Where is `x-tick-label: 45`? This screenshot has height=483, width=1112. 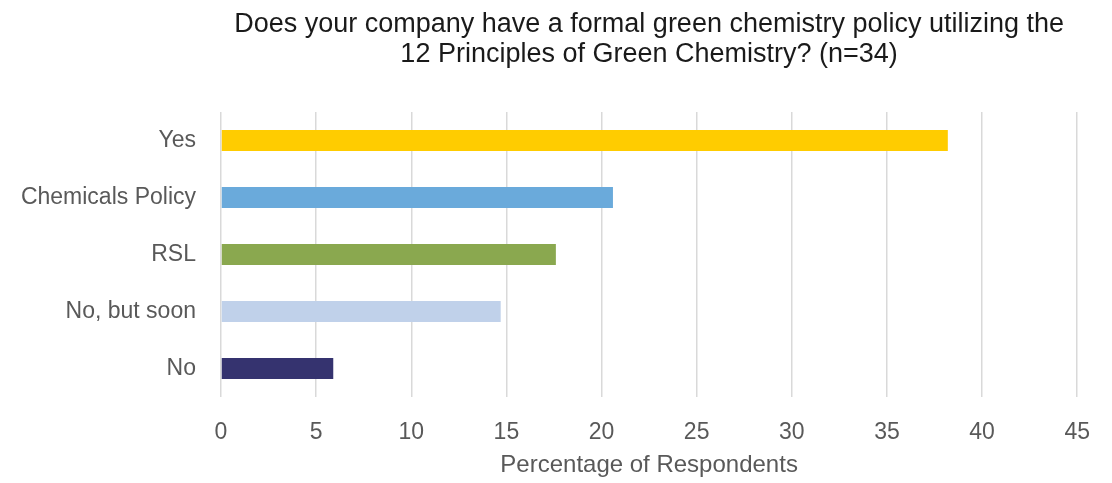
x-tick-label: 45 is located at coordinates (1077, 431).